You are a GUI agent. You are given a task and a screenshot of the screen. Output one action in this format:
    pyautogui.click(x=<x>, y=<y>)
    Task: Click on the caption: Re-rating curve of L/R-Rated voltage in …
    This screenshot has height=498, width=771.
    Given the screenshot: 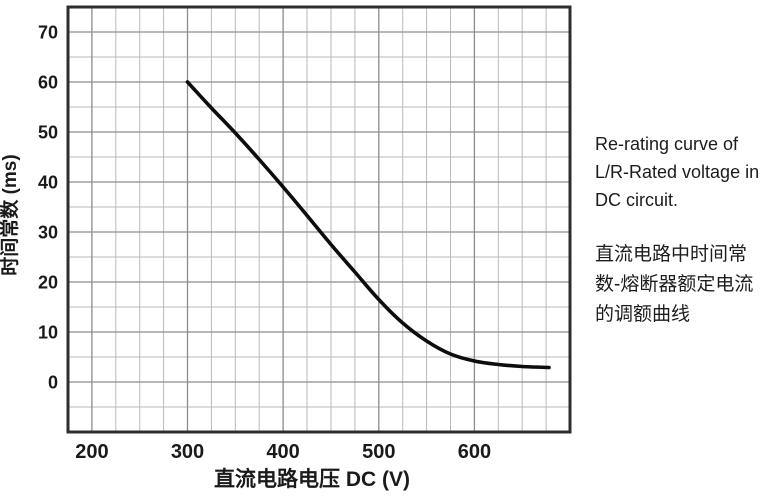 What is the action you would take?
    pyautogui.click(x=683, y=230)
    